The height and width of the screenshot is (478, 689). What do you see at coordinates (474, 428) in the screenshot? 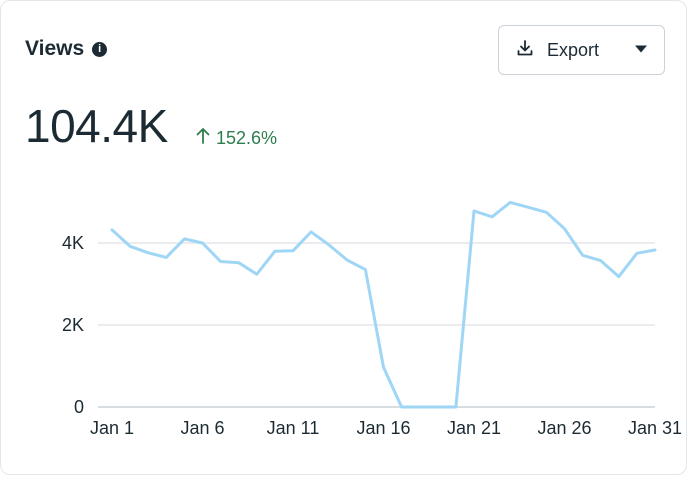
I see `x-tick-label: Jan 21` at bounding box center [474, 428].